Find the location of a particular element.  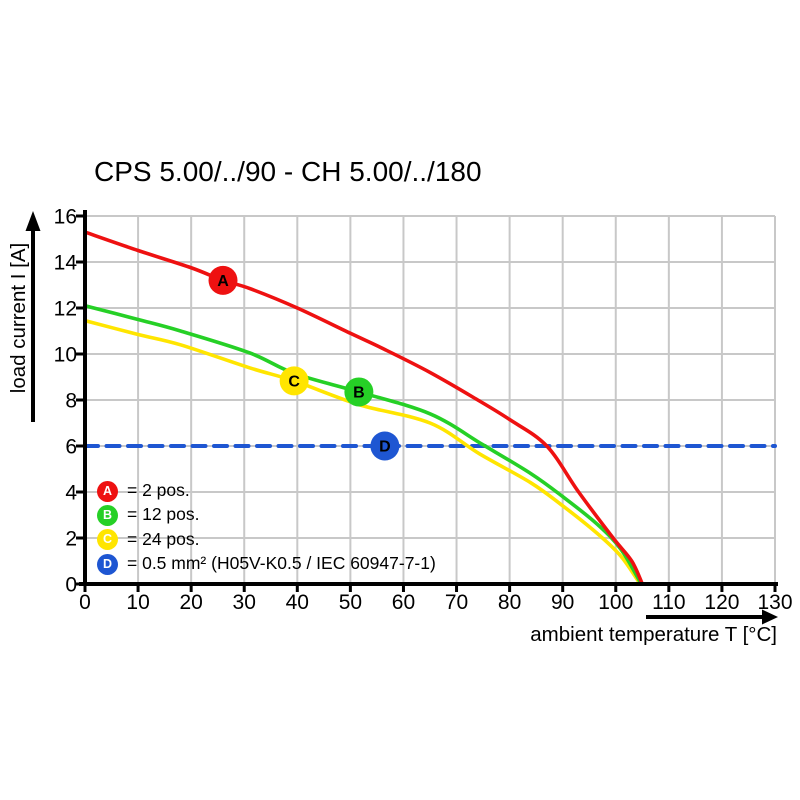

curve-marker-letter: D is located at coordinates (385, 447).